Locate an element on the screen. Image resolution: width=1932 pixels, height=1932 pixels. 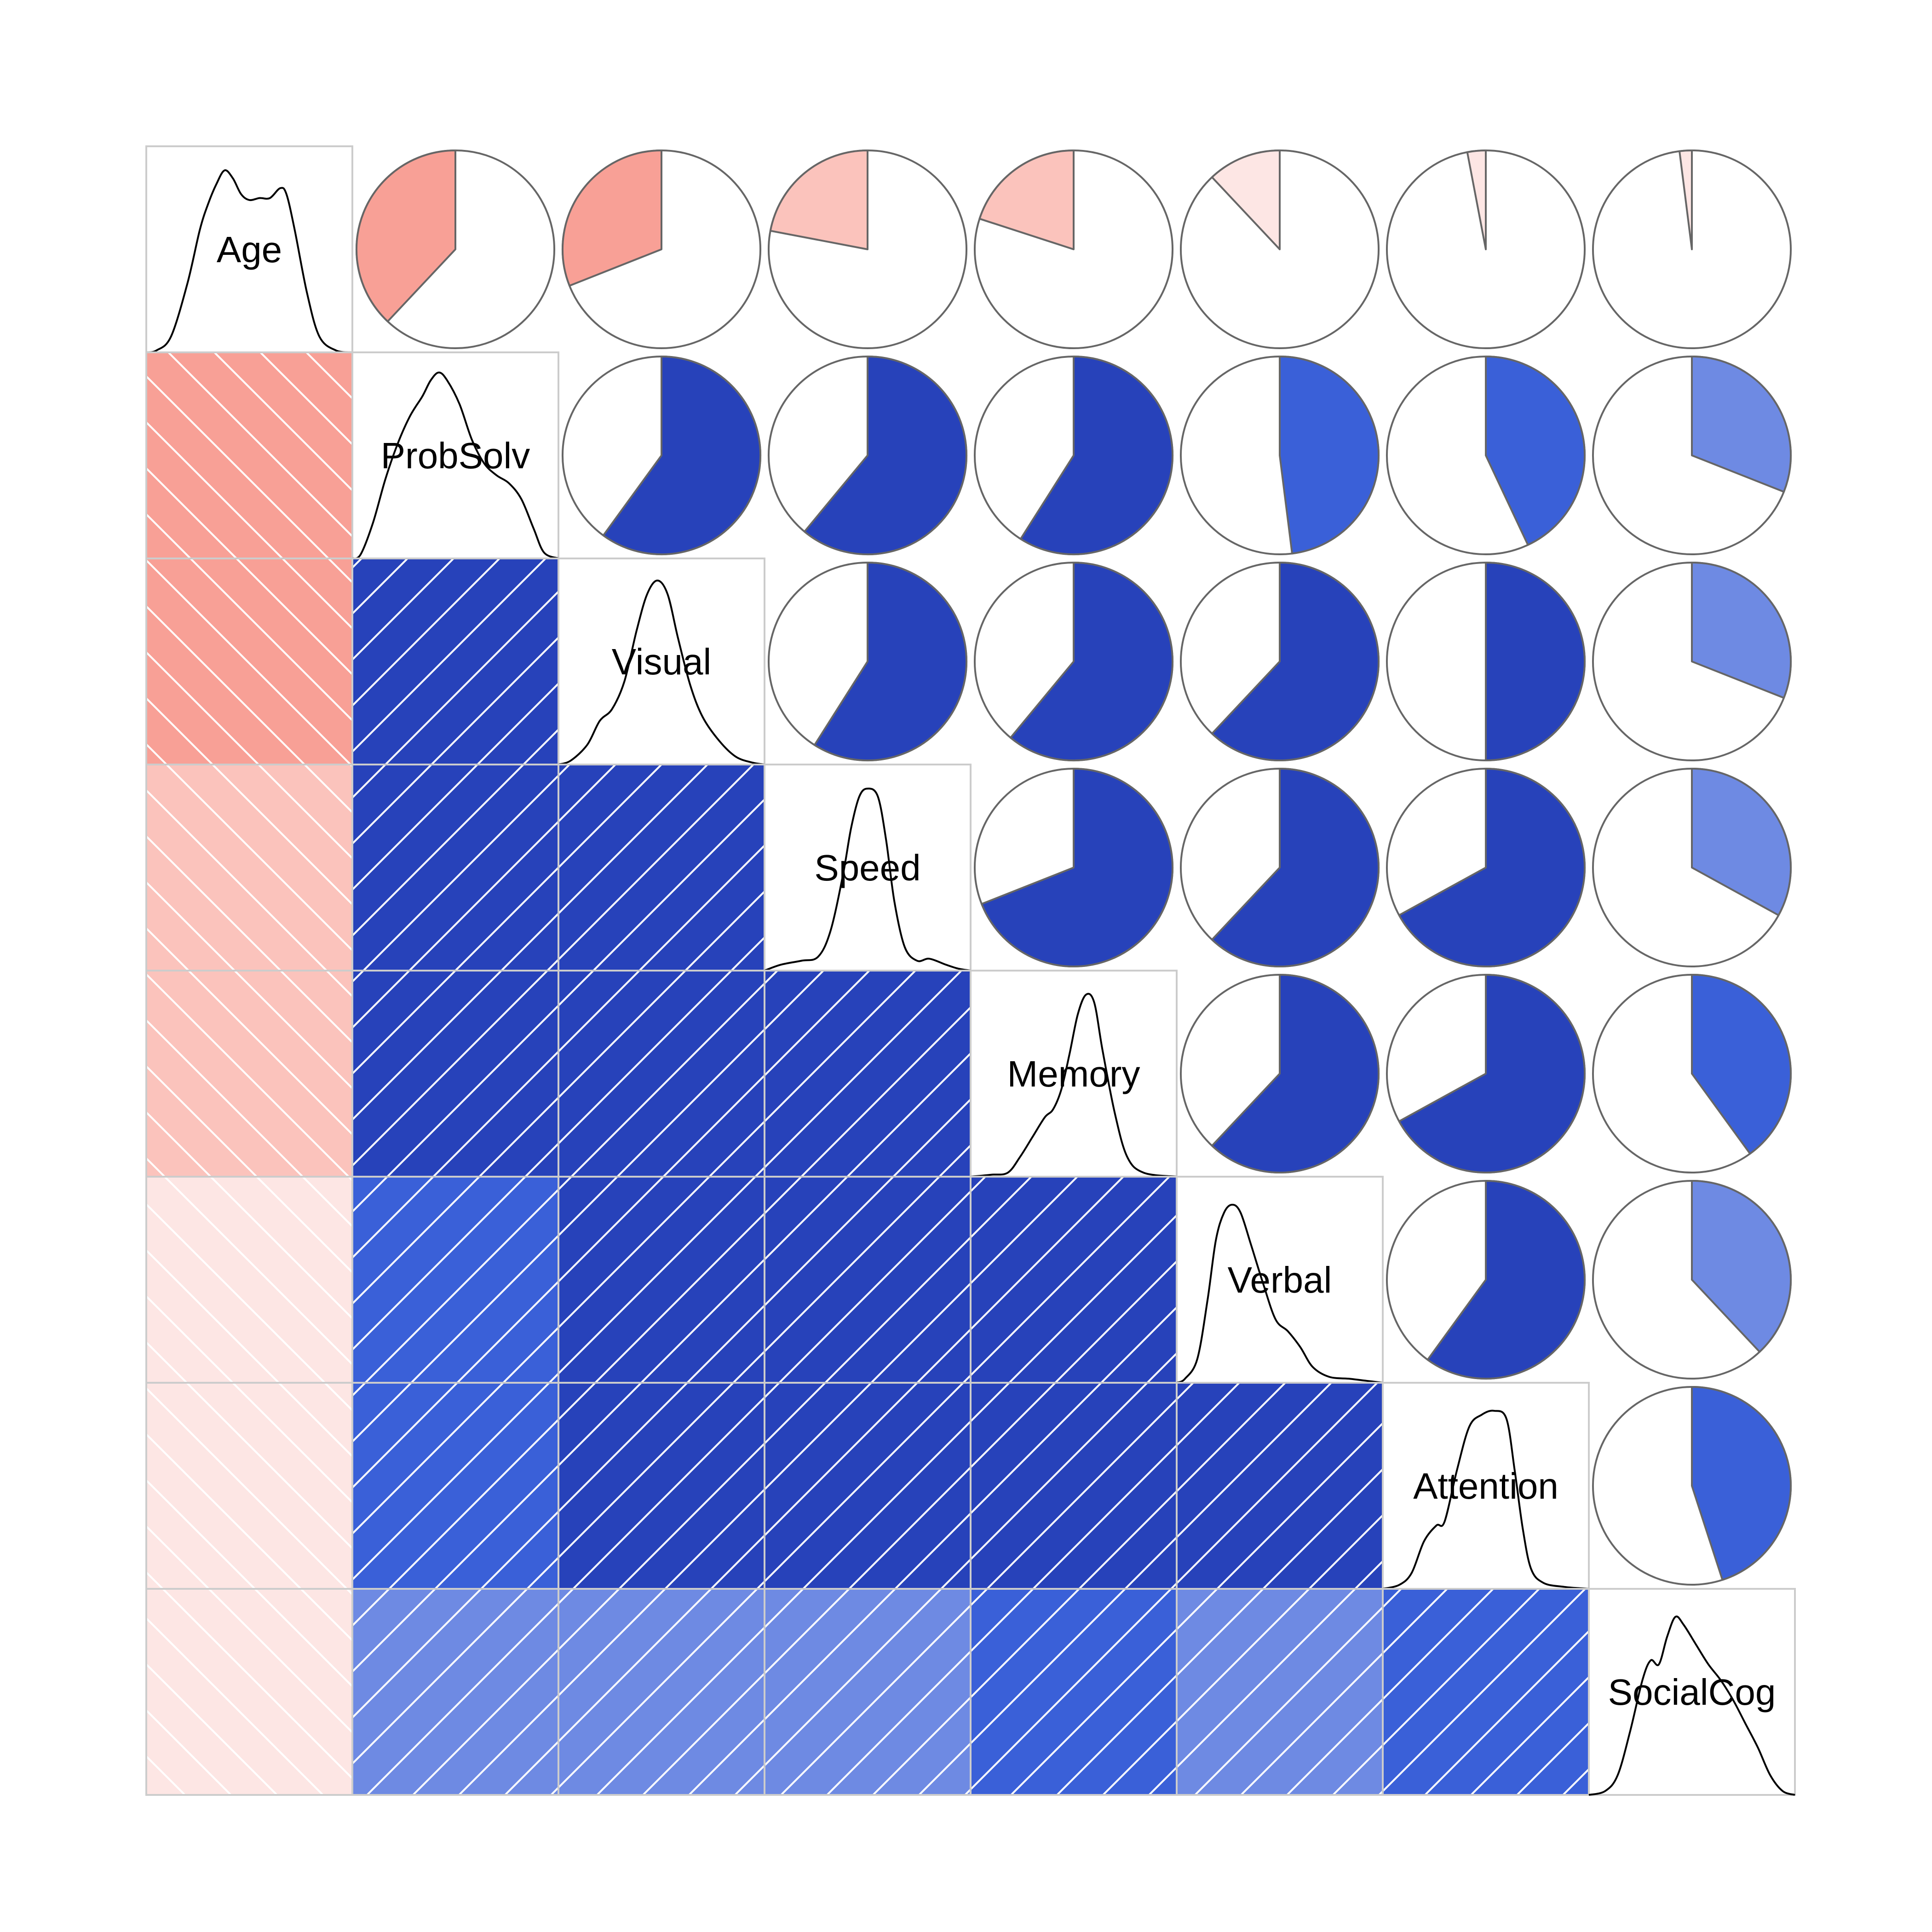
density-curve-verbal is located at coordinates (1279, 1293).